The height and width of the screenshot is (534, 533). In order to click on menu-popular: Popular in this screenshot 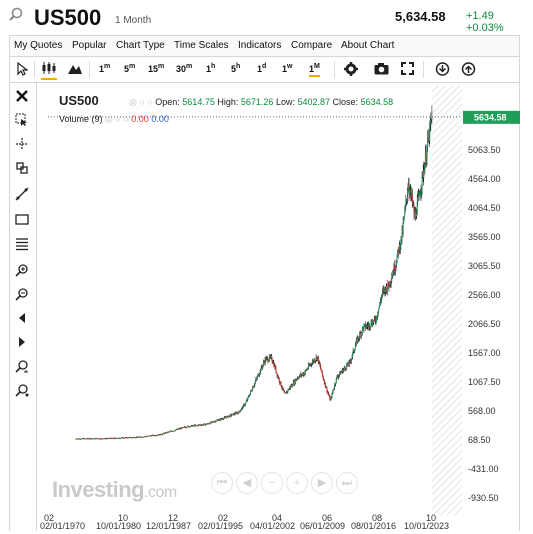, I will do `click(89, 45)`.